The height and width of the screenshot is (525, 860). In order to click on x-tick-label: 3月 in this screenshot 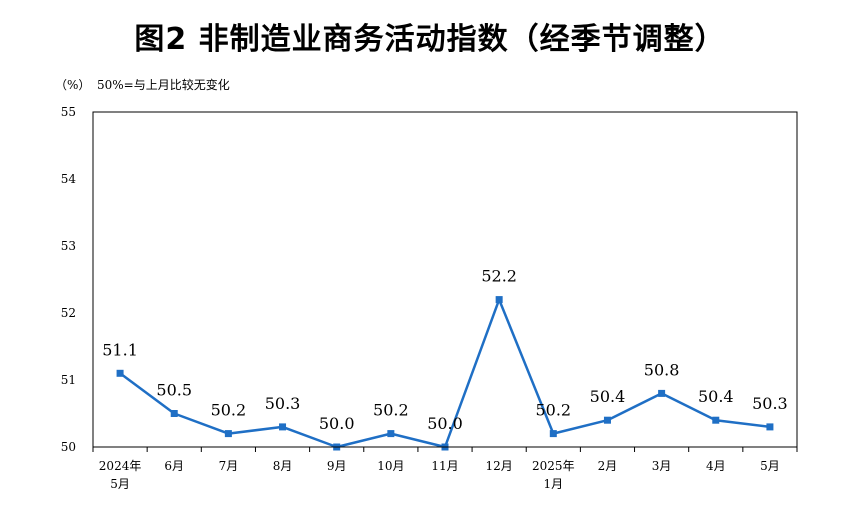, I will do `click(662, 466)`.